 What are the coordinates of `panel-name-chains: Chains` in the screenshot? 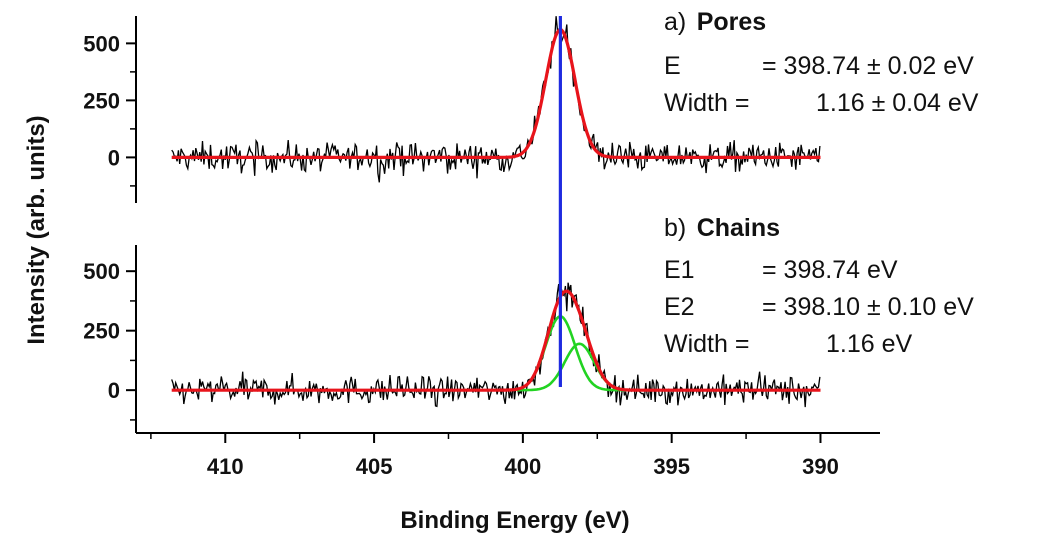 It's located at (738, 228).